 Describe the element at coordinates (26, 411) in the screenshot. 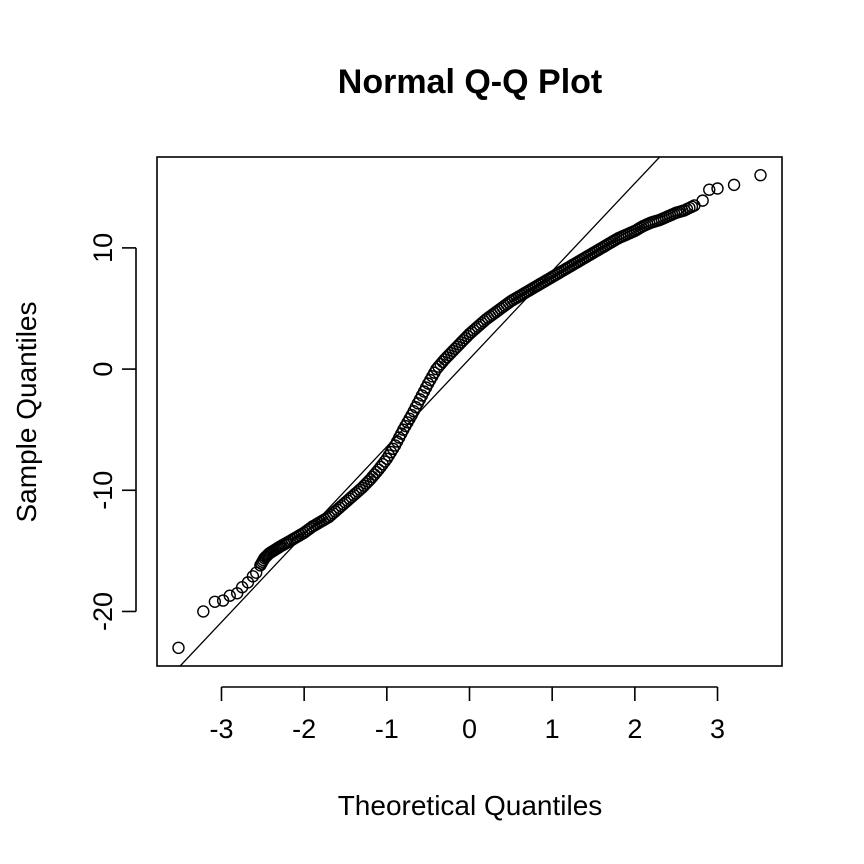

I see `y-axis-label: Sample Quantiles` at that location.